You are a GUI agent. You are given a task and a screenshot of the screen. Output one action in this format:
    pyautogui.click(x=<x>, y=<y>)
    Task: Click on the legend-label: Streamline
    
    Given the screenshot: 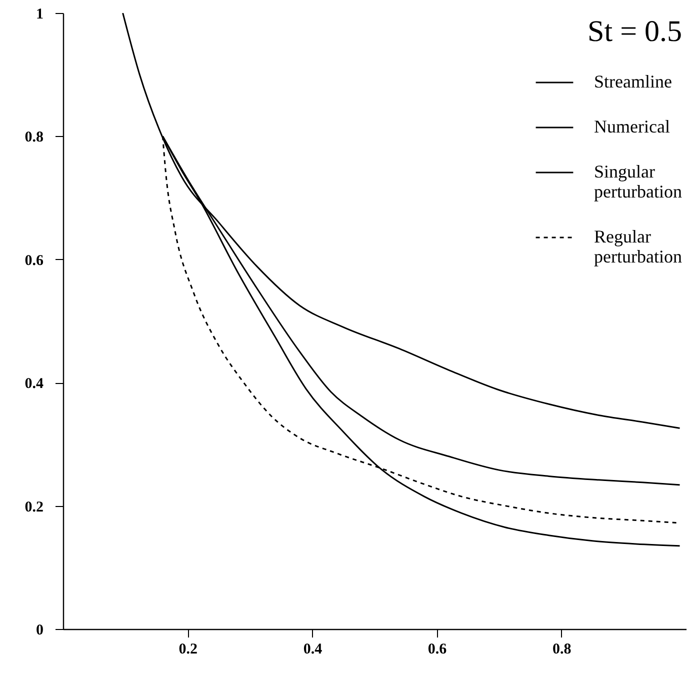 What is the action you would take?
    pyautogui.click(x=633, y=82)
    